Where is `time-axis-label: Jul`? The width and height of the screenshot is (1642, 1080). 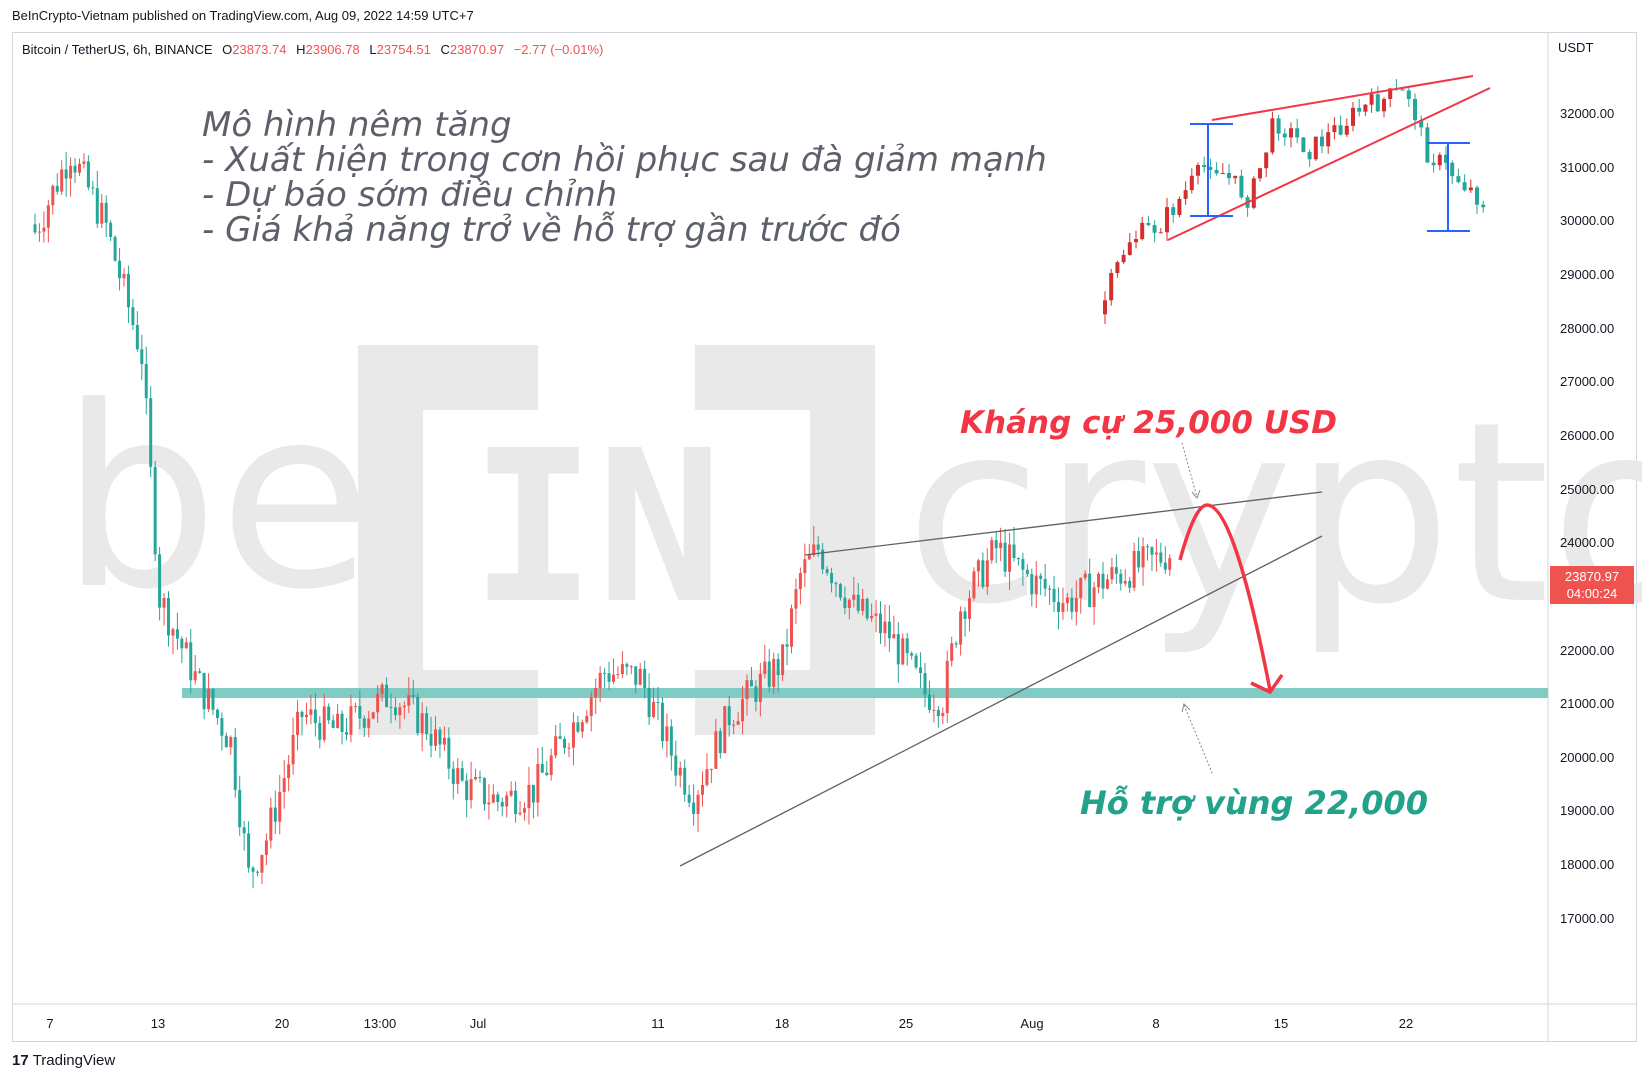 time-axis-label: Jul is located at coordinates (478, 1023).